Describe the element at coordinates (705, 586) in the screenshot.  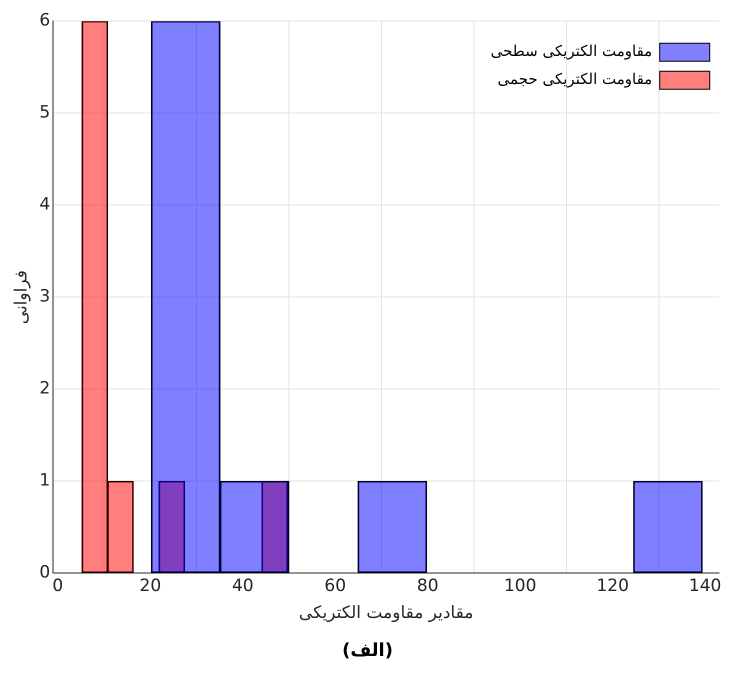
I see `x-tick-label: 140` at that location.